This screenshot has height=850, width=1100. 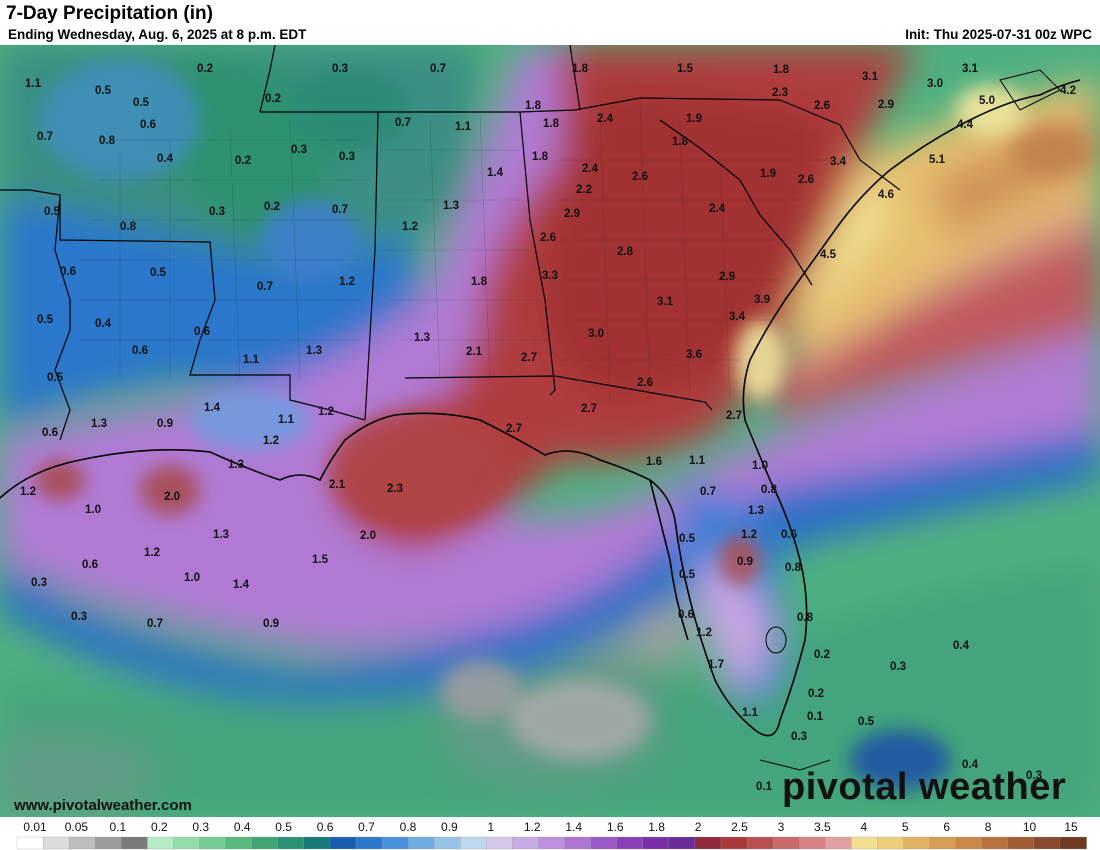 I want to click on legend-tick-label: 0.1, so click(x=118, y=827).